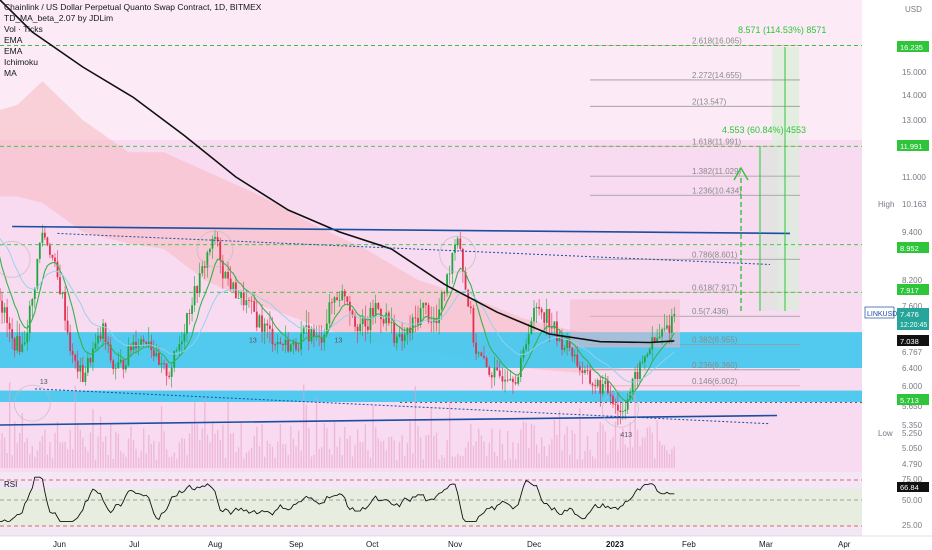 The height and width of the screenshot is (550, 932). What do you see at coordinates (431, 507) in the screenshot?
I see `rsi-band` at bounding box center [431, 507].